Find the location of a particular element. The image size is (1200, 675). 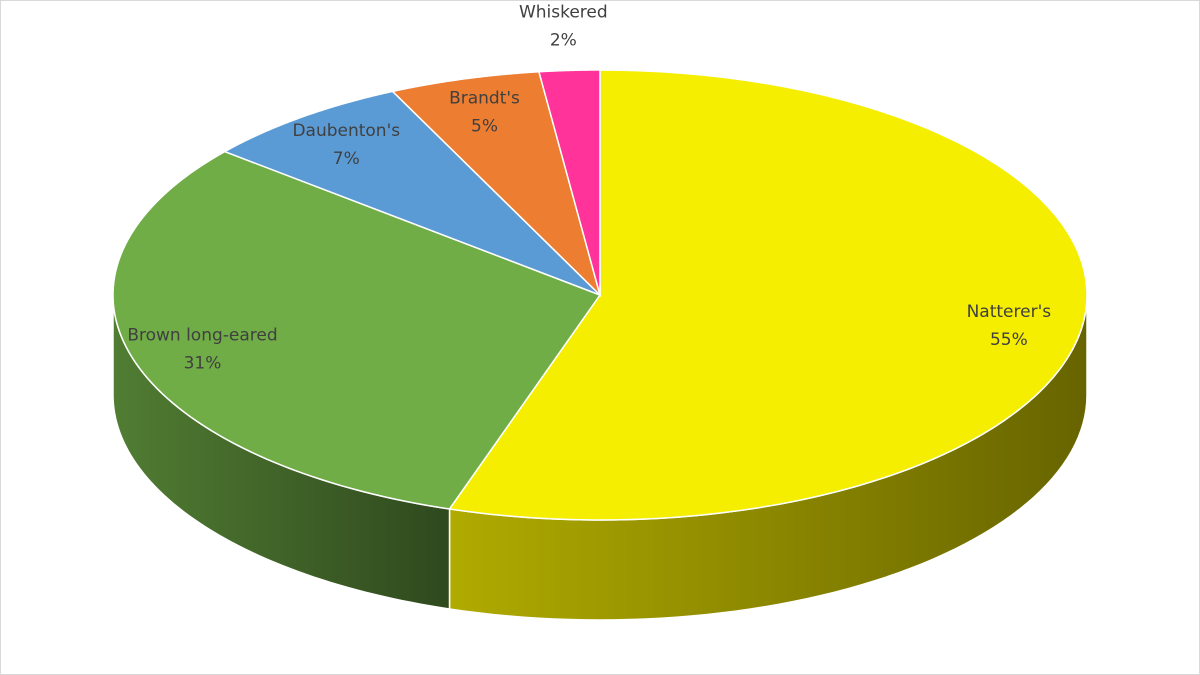

slice-label: Natterer's is located at coordinates (1009, 312).